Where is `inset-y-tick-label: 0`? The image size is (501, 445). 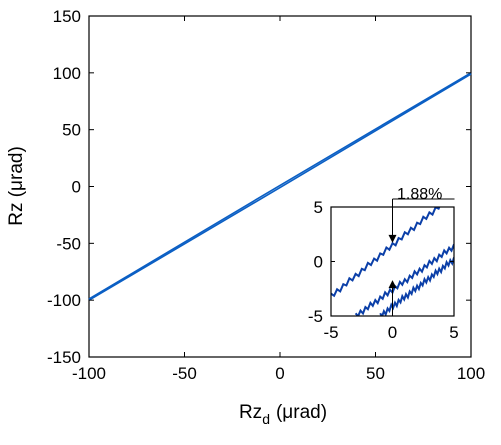
inset-y-tick-label: 0 is located at coordinates (318, 262).